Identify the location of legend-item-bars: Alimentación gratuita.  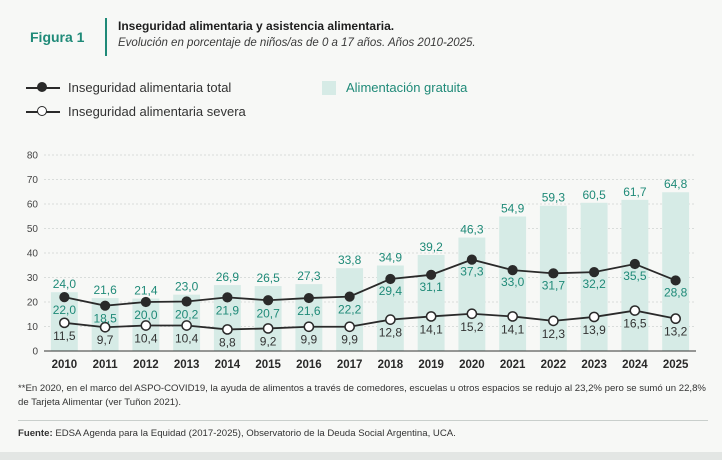
(394, 87).